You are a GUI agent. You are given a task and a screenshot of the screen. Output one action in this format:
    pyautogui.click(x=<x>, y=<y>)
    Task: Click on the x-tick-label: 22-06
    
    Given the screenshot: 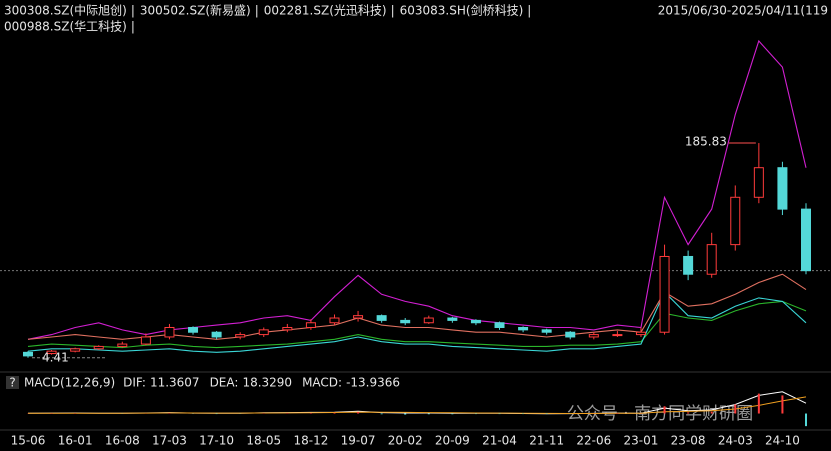 What is the action you would take?
    pyautogui.click(x=593, y=441)
    